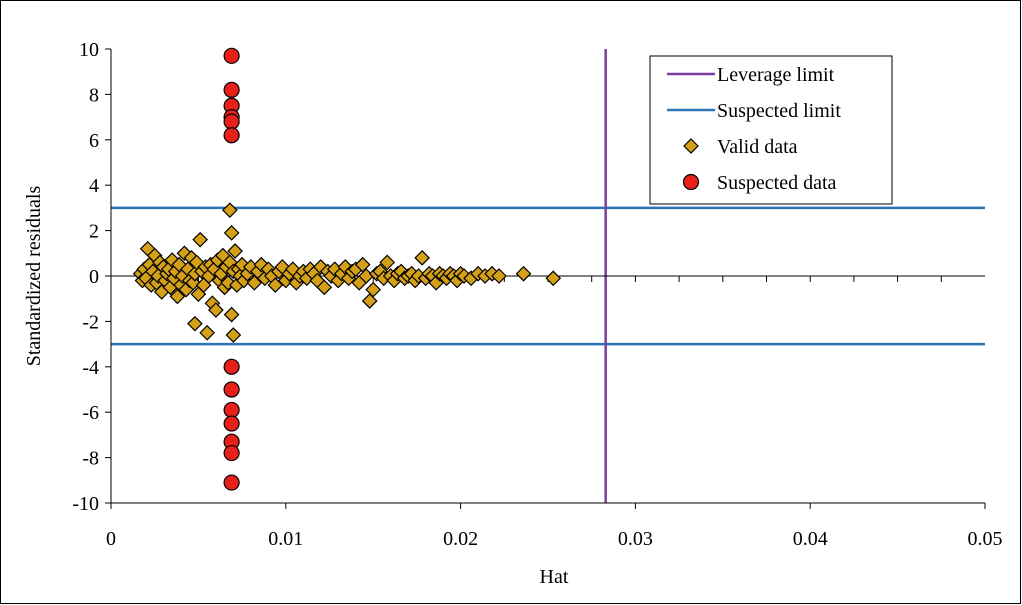  I want to click on x-tick-label: 0.04, so click(810, 539).